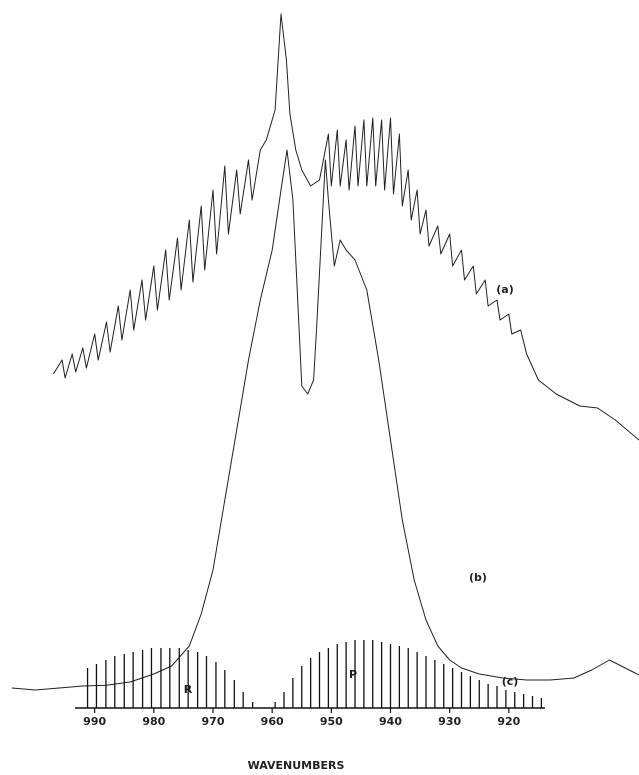 The width and height of the screenshot is (639, 775). Describe the element at coordinates (296, 765) in the screenshot. I see `x-axis-label: WAVENUMBERS` at that location.